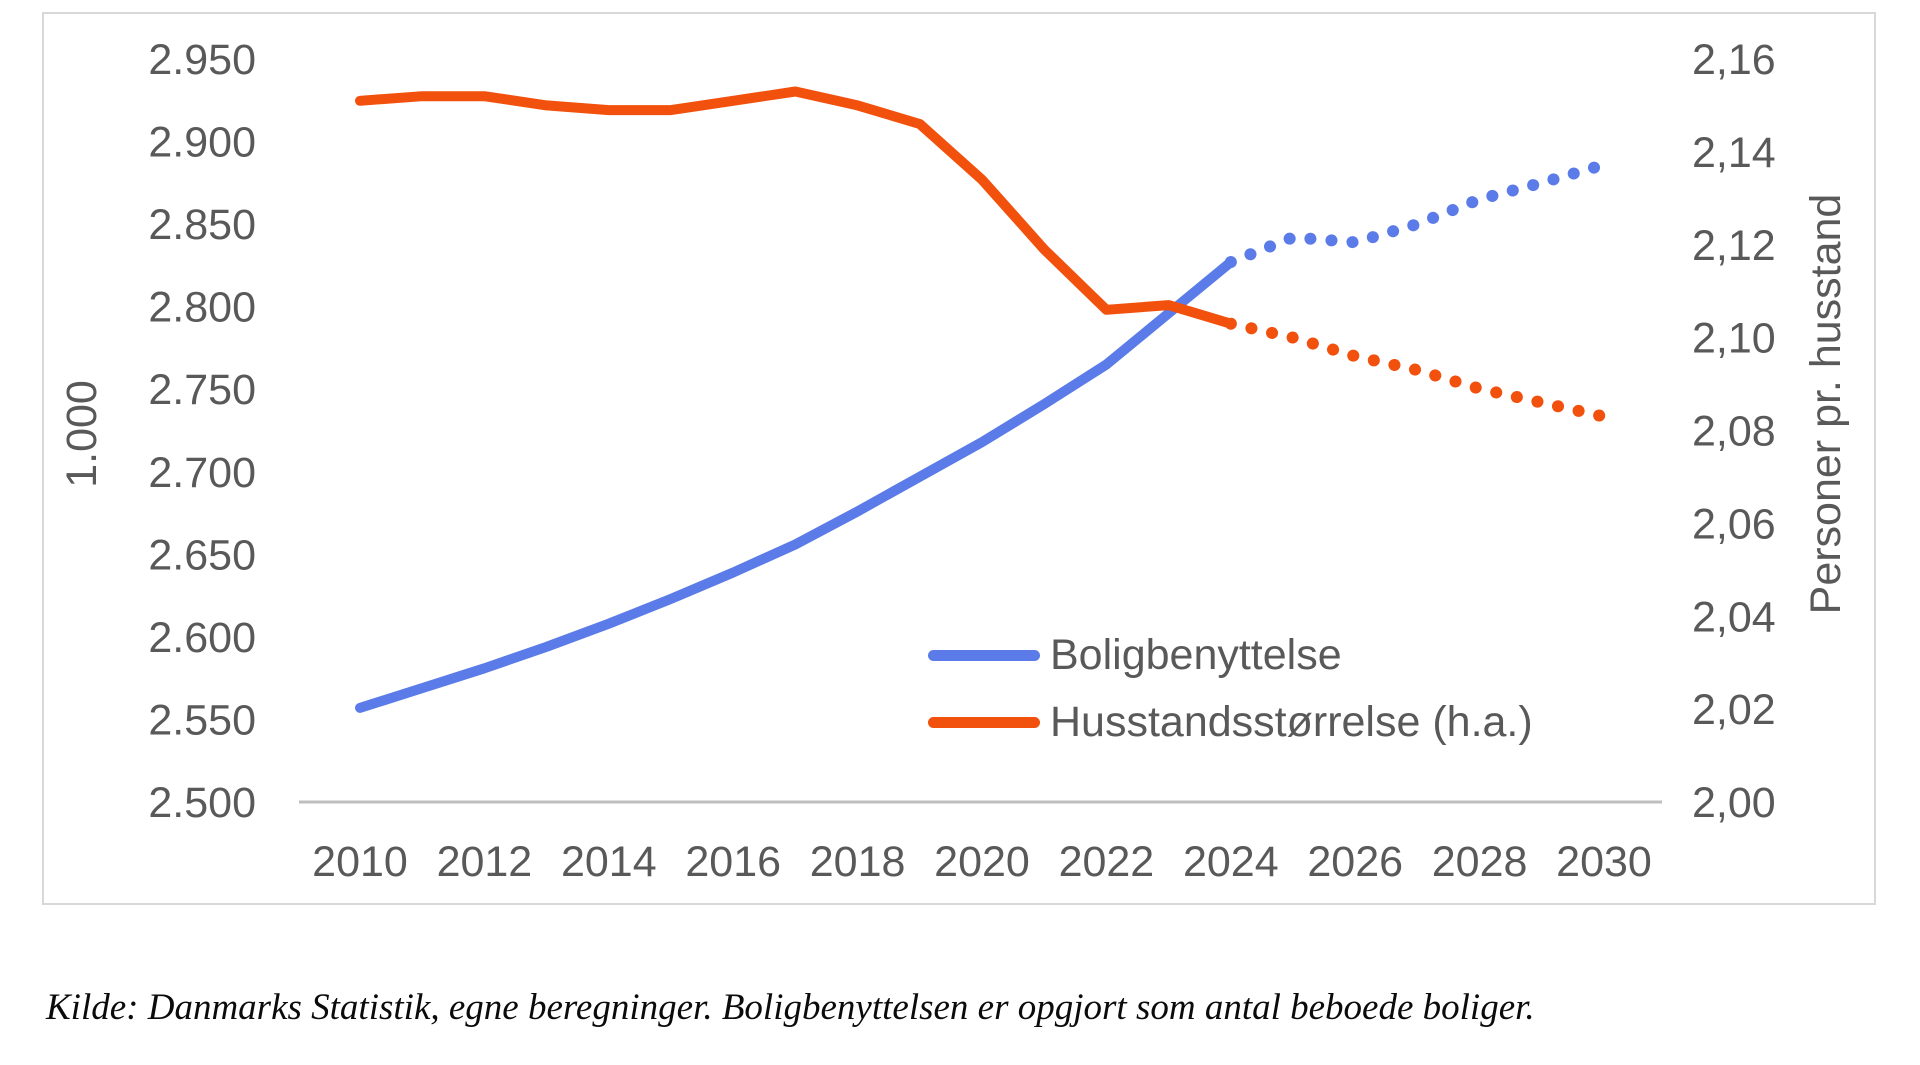  Describe the element at coordinates (1417, 370) in the screenshot. I see `series-1-dotted-line` at that location.